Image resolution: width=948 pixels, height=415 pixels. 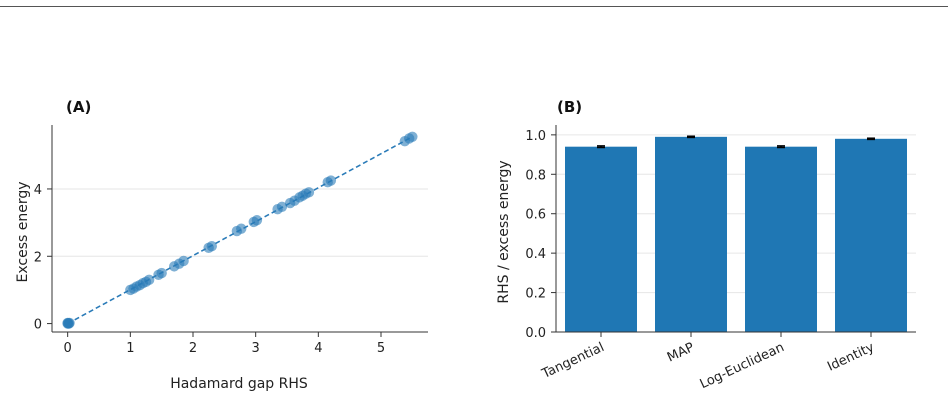 What do you see at coordinates (573, 361) in the screenshot?
I see `panel-b-x-tick-label-0: Tangential` at bounding box center [573, 361].